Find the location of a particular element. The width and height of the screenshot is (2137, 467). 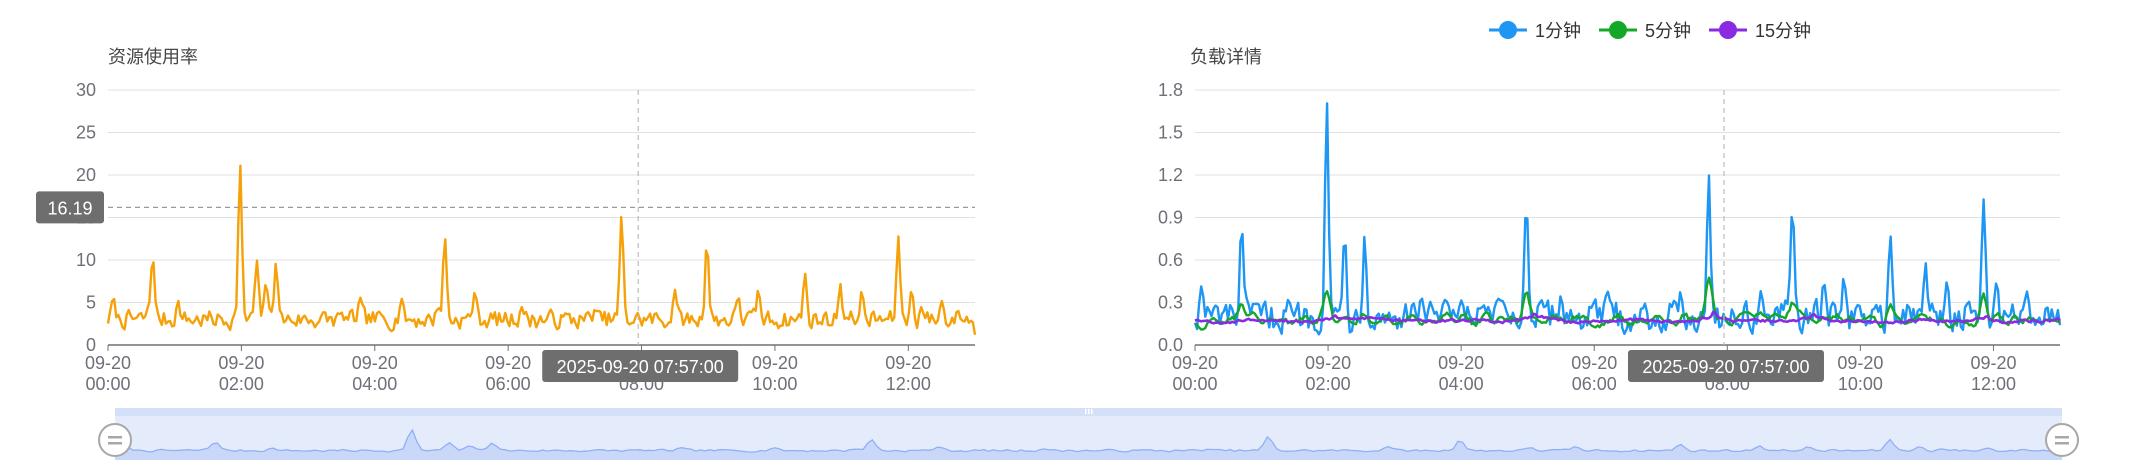

legend-label: 5分钟 is located at coordinates (1668, 31).